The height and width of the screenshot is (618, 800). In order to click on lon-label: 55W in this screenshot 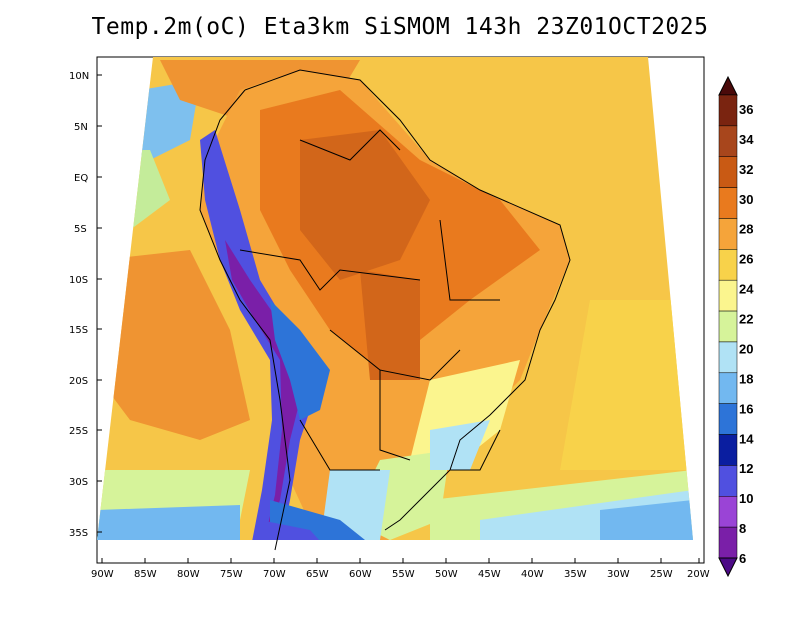, I will do `click(403, 574)`.